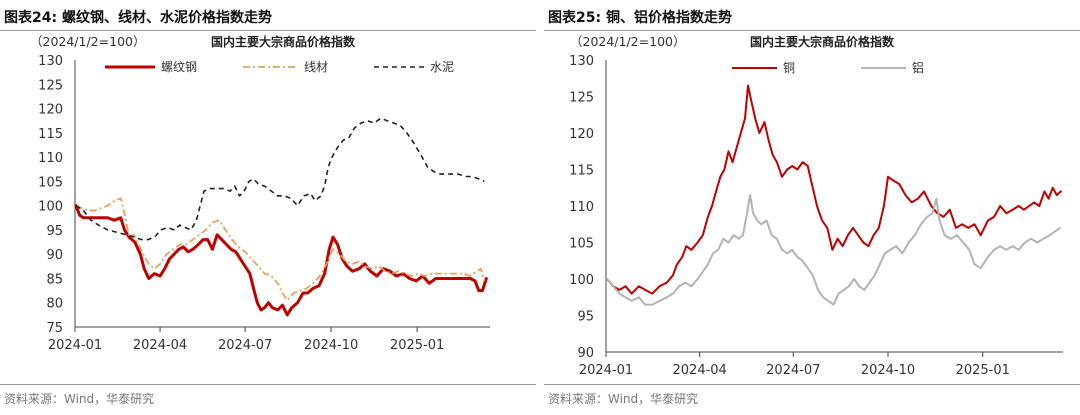 Image resolution: width=1080 pixels, height=415 pixels. I want to click on y-tick-label: 80, so click(54, 304).